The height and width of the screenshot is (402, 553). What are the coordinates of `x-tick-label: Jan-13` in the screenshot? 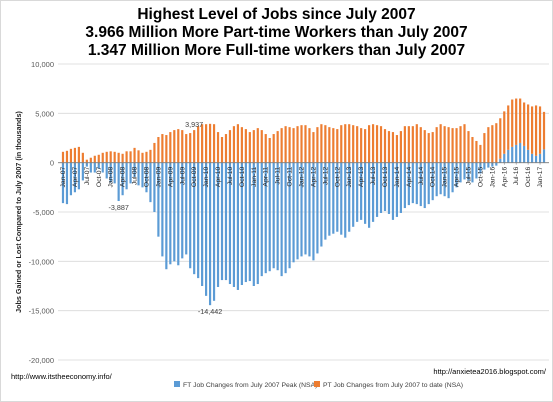 It's located at (349, 176).